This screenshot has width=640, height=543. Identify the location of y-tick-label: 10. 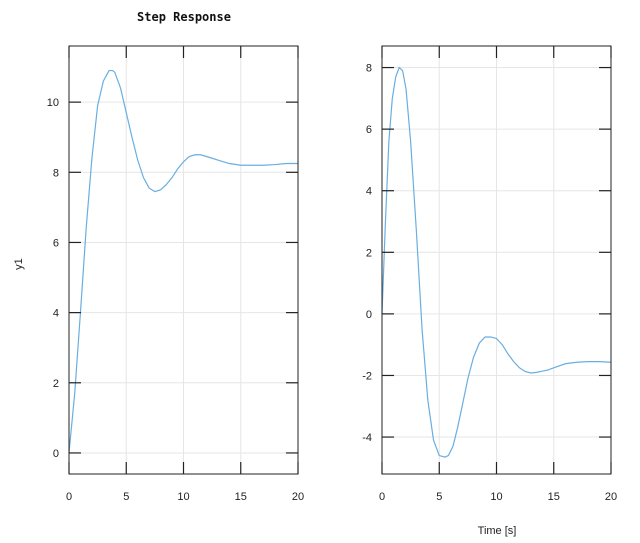
(53, 103).